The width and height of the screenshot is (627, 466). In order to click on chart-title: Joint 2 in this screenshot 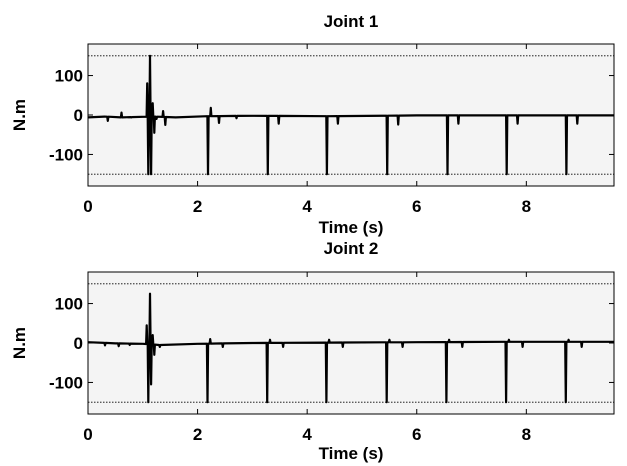, I will do `click(351, 248)`.